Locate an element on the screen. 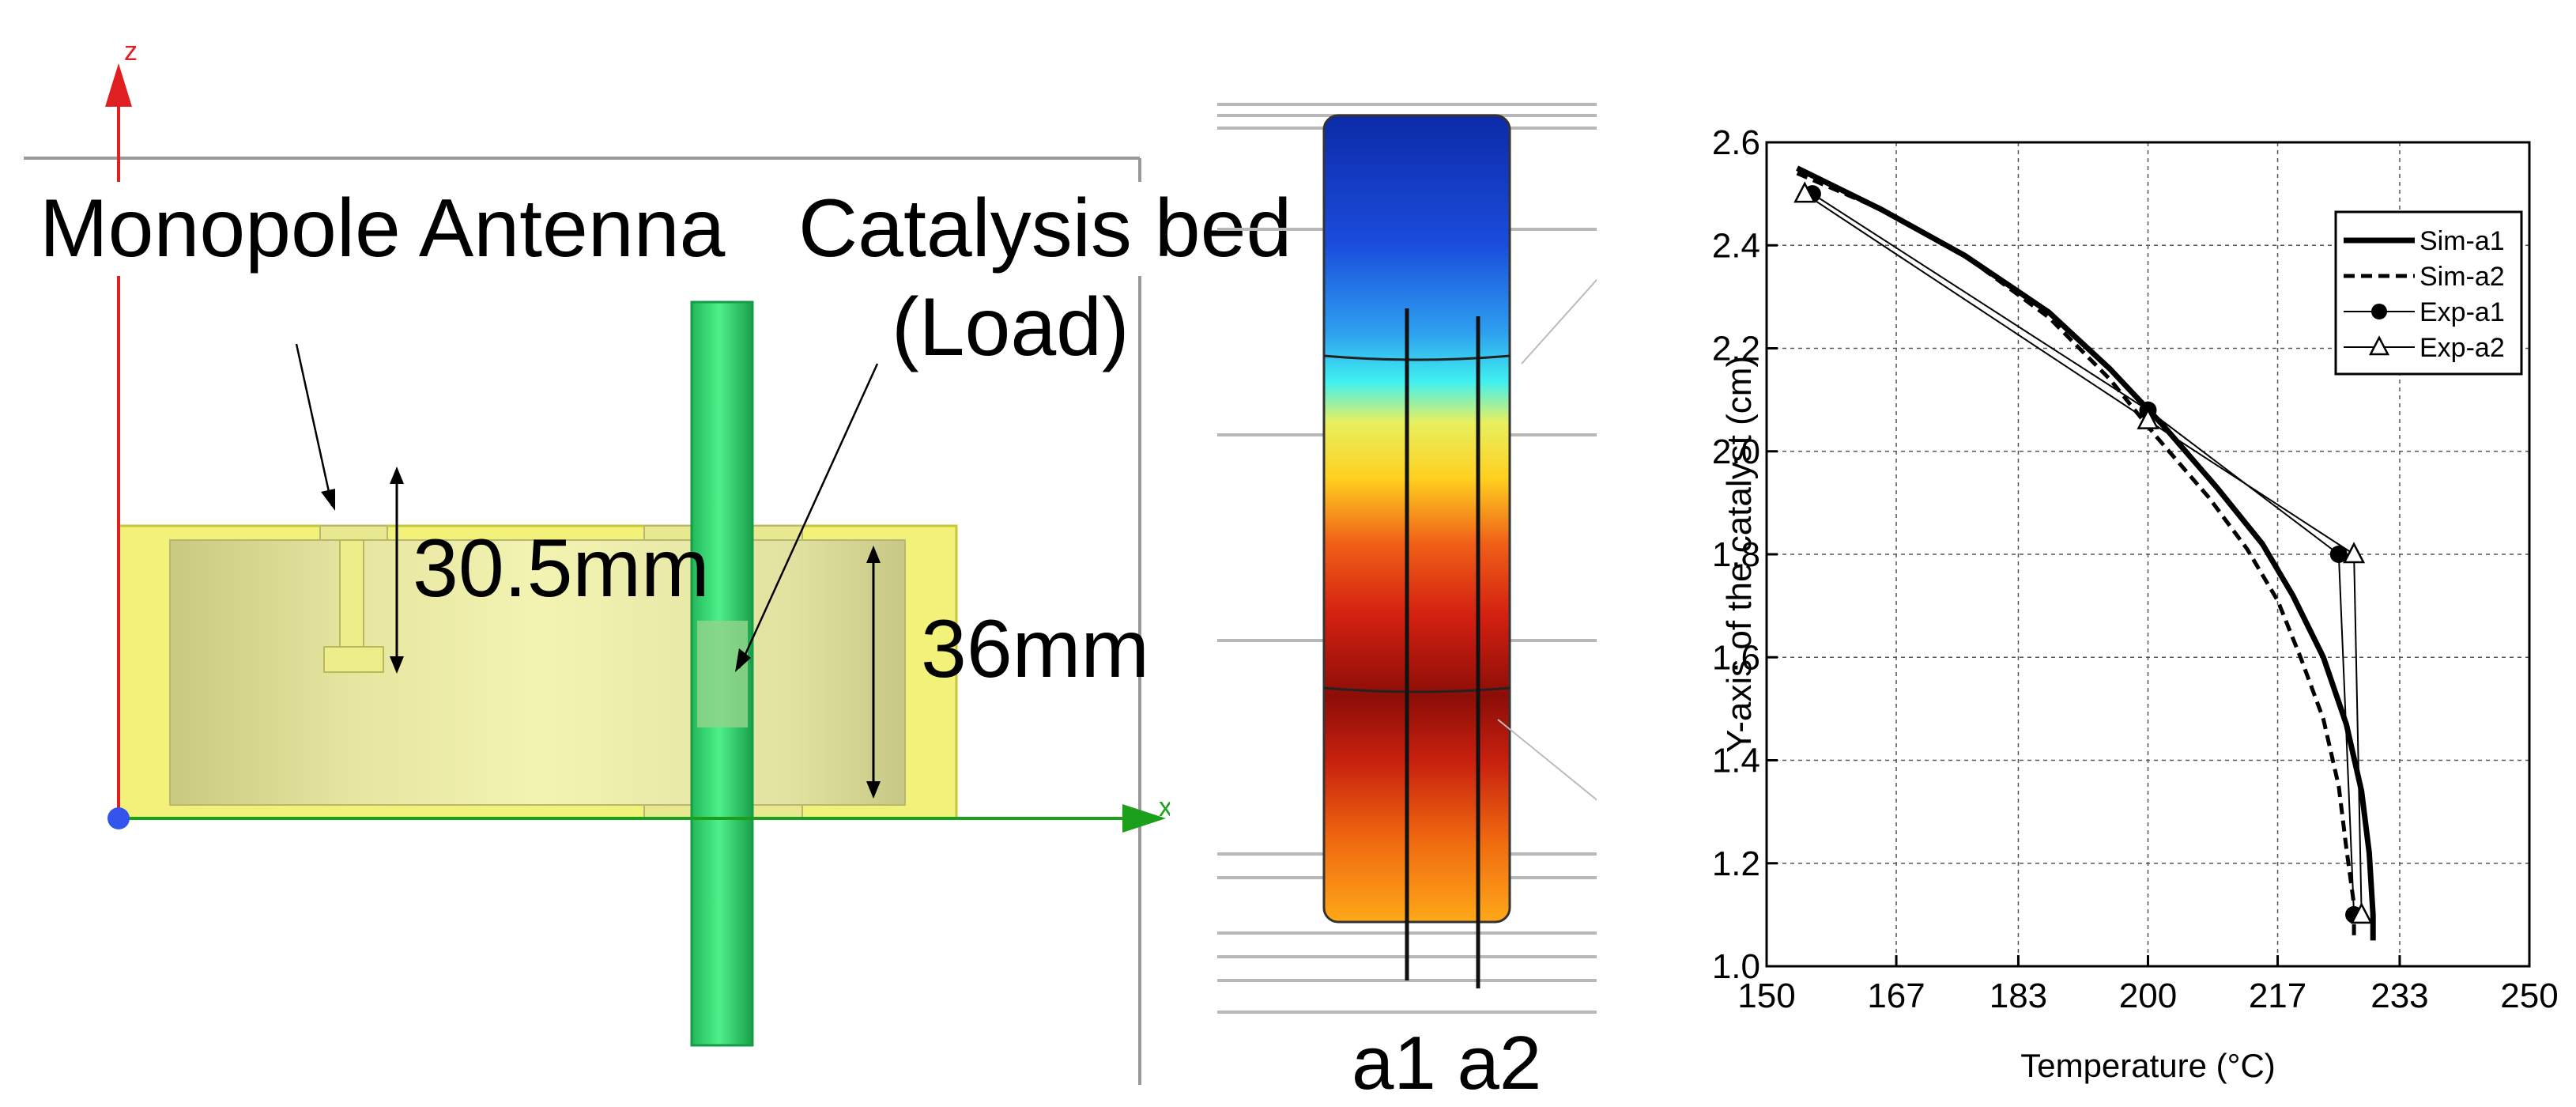 This screenshot has height=1107, width=2576. bed-boundary-top is located at coordinates (1417, 357).